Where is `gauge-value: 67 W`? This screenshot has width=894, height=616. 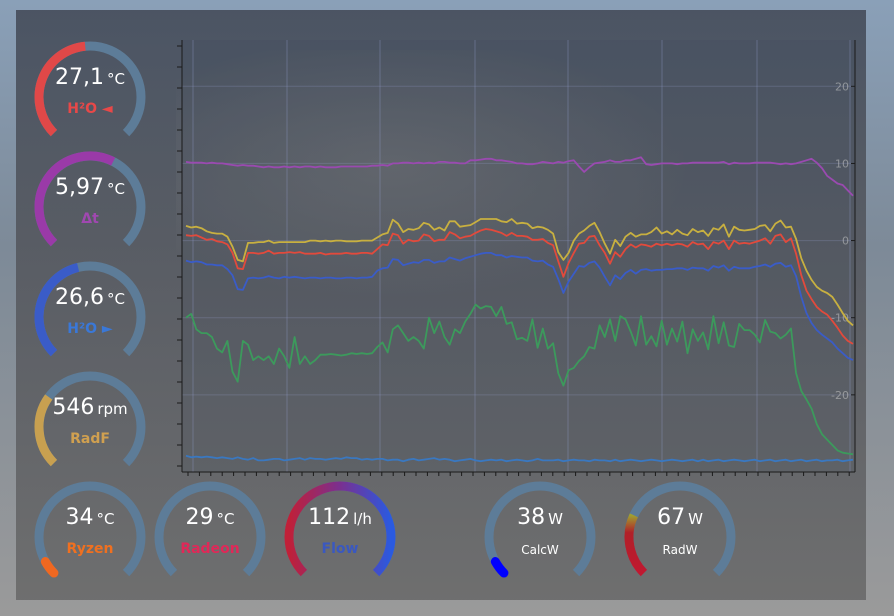 gauge-value: 67 W is located at coordinates (680, 517).